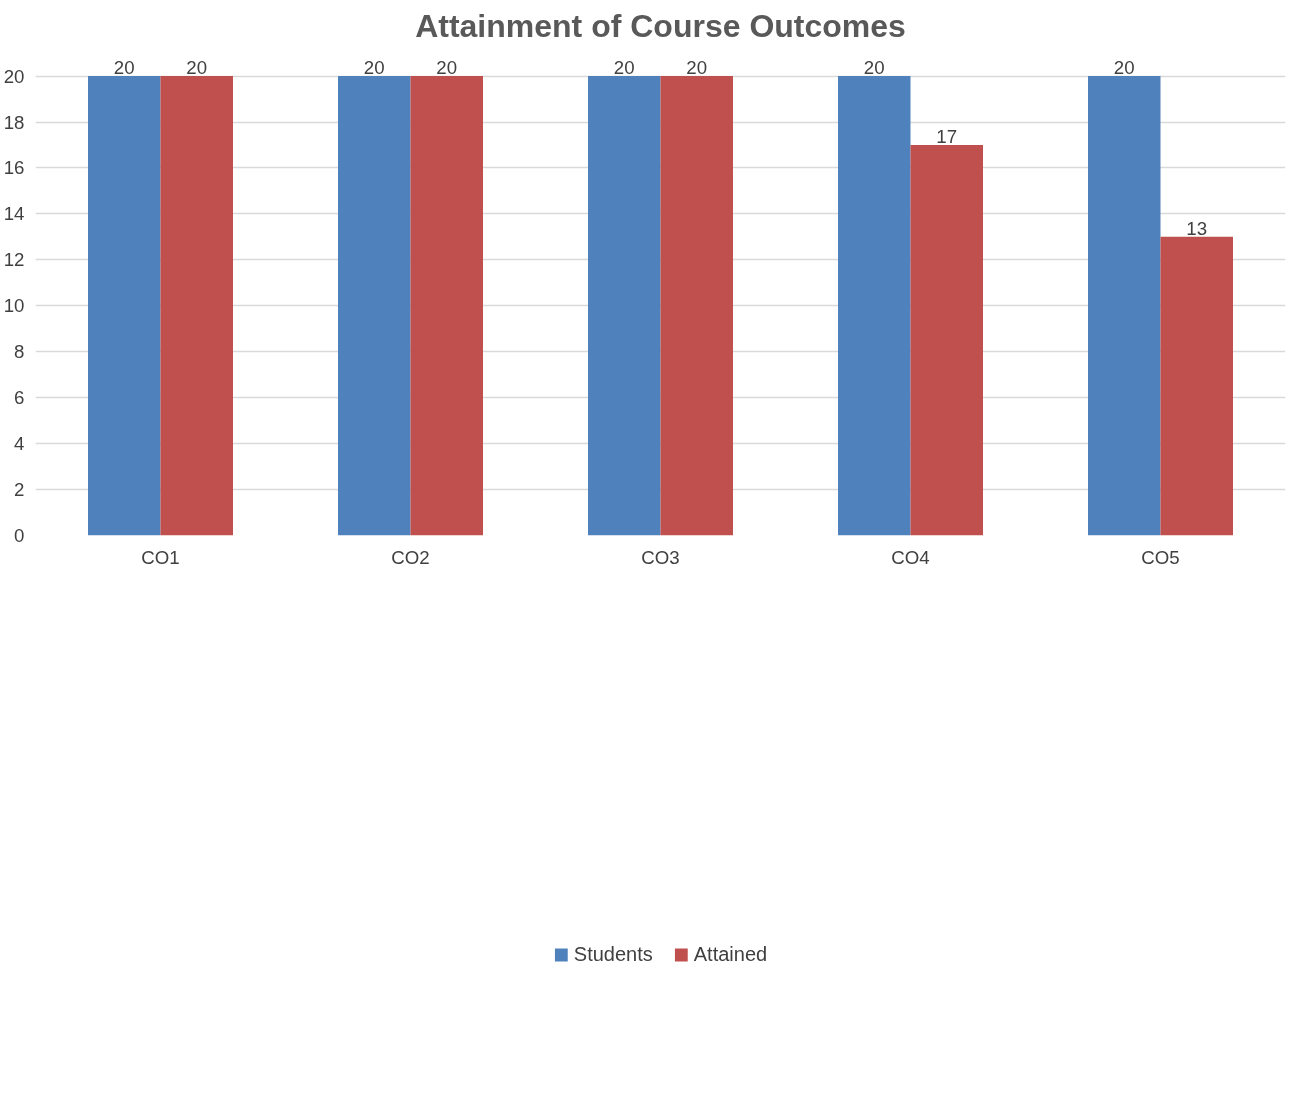  What do you see at coordinates (19, 535) in the screenshot?
I see `y-tick-label: 0` at bounding box center [19, 535].